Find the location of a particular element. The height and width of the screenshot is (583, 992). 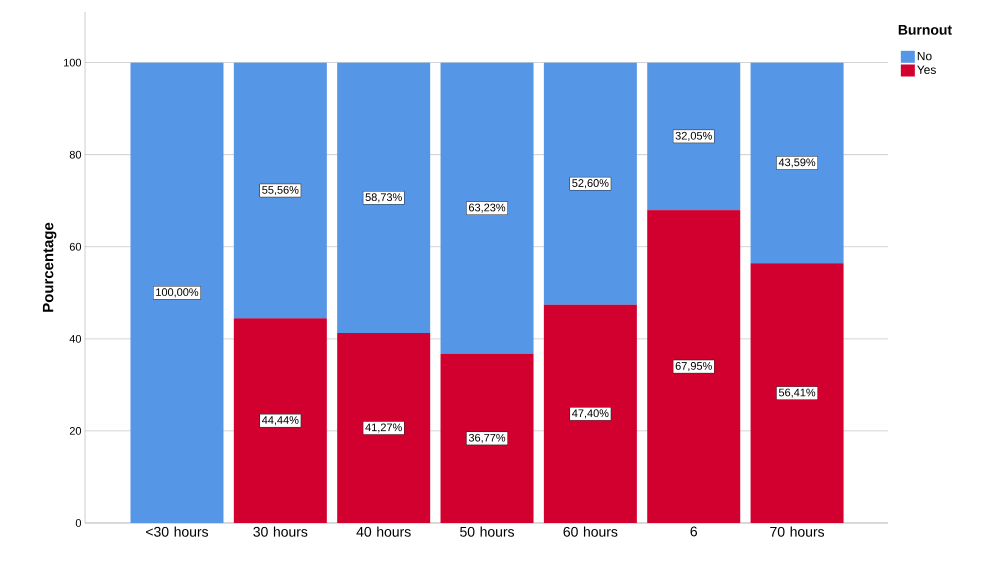

y-tick-label: 40 is located at coordinates (76, 338).